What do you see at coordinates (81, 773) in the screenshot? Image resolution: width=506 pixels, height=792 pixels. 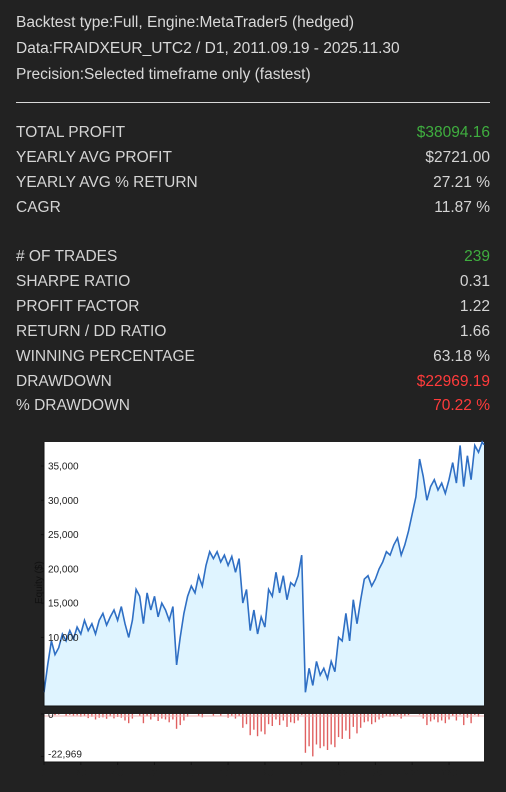 I see `x-tick-label: 20` at bounding box center [81, 773].